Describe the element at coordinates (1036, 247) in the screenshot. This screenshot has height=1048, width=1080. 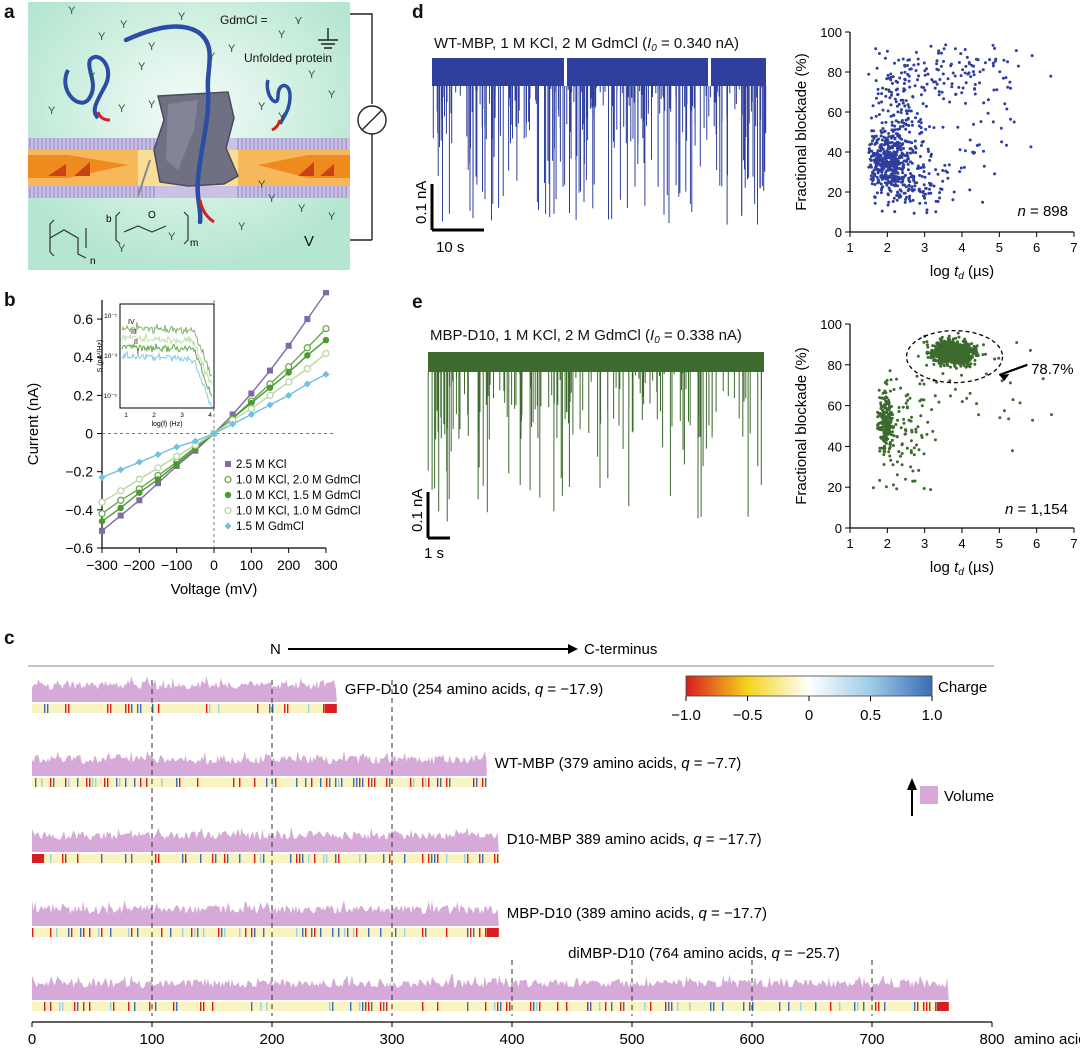
I see `scatter-x-tick-label: 6` at that location.